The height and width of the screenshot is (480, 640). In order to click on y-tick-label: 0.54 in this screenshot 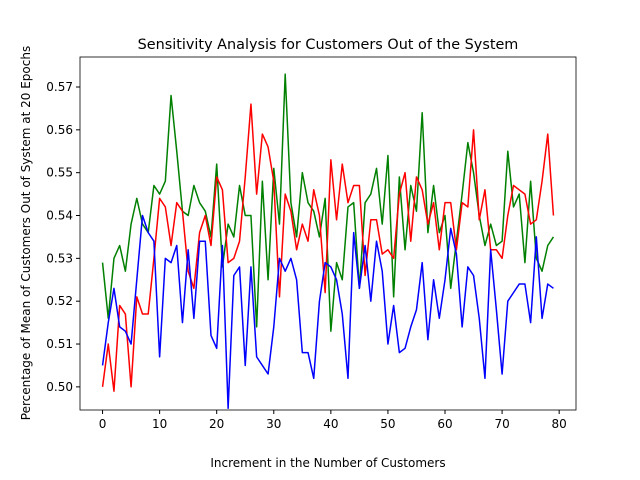, I will do `click(59, 216)`.